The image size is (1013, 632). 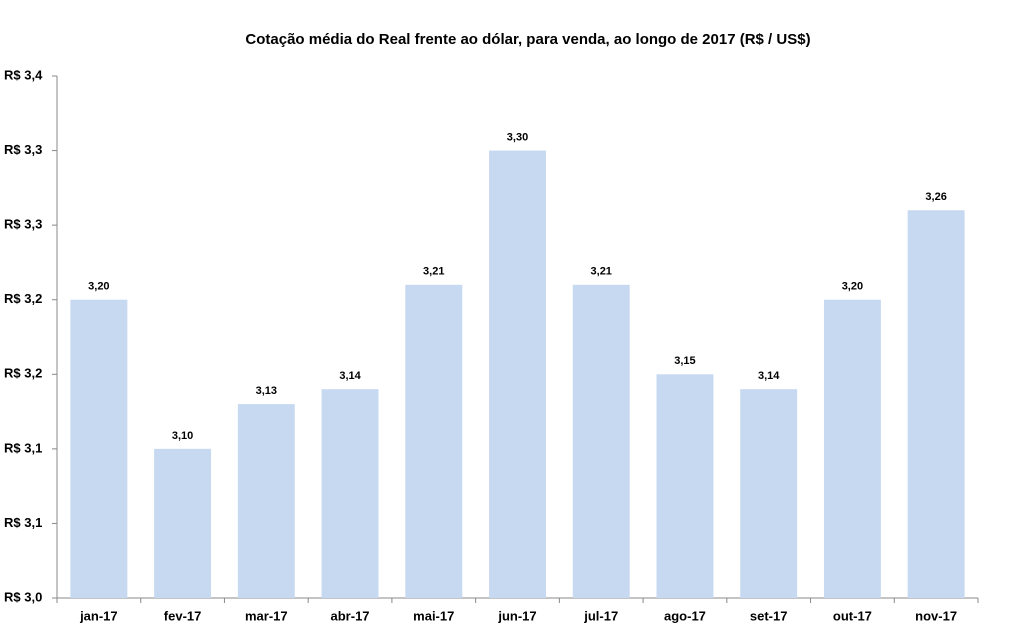 What do you see at coordinates (935, 197) in the screenshot?
I see `value-label: 3,26` at bounding box center [935, 197].